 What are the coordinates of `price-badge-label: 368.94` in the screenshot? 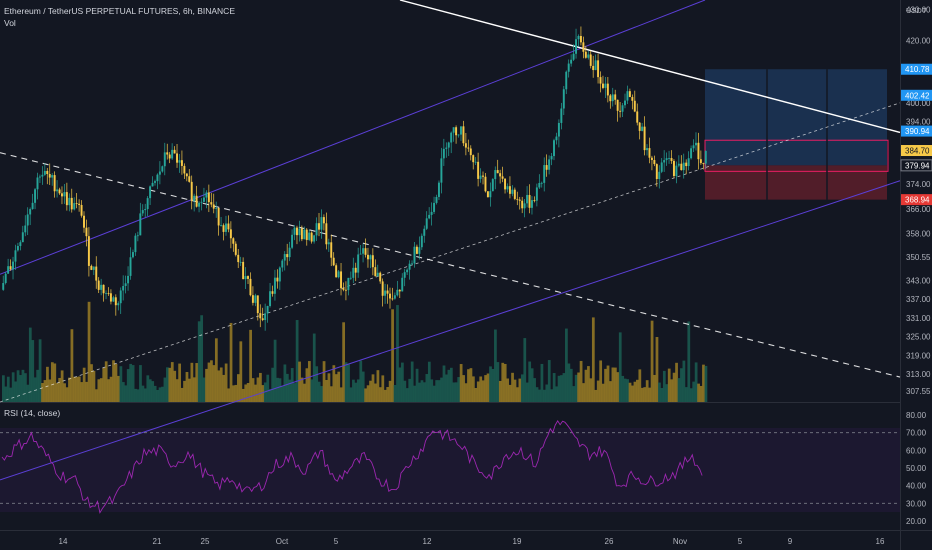 It's located at (917, 200).